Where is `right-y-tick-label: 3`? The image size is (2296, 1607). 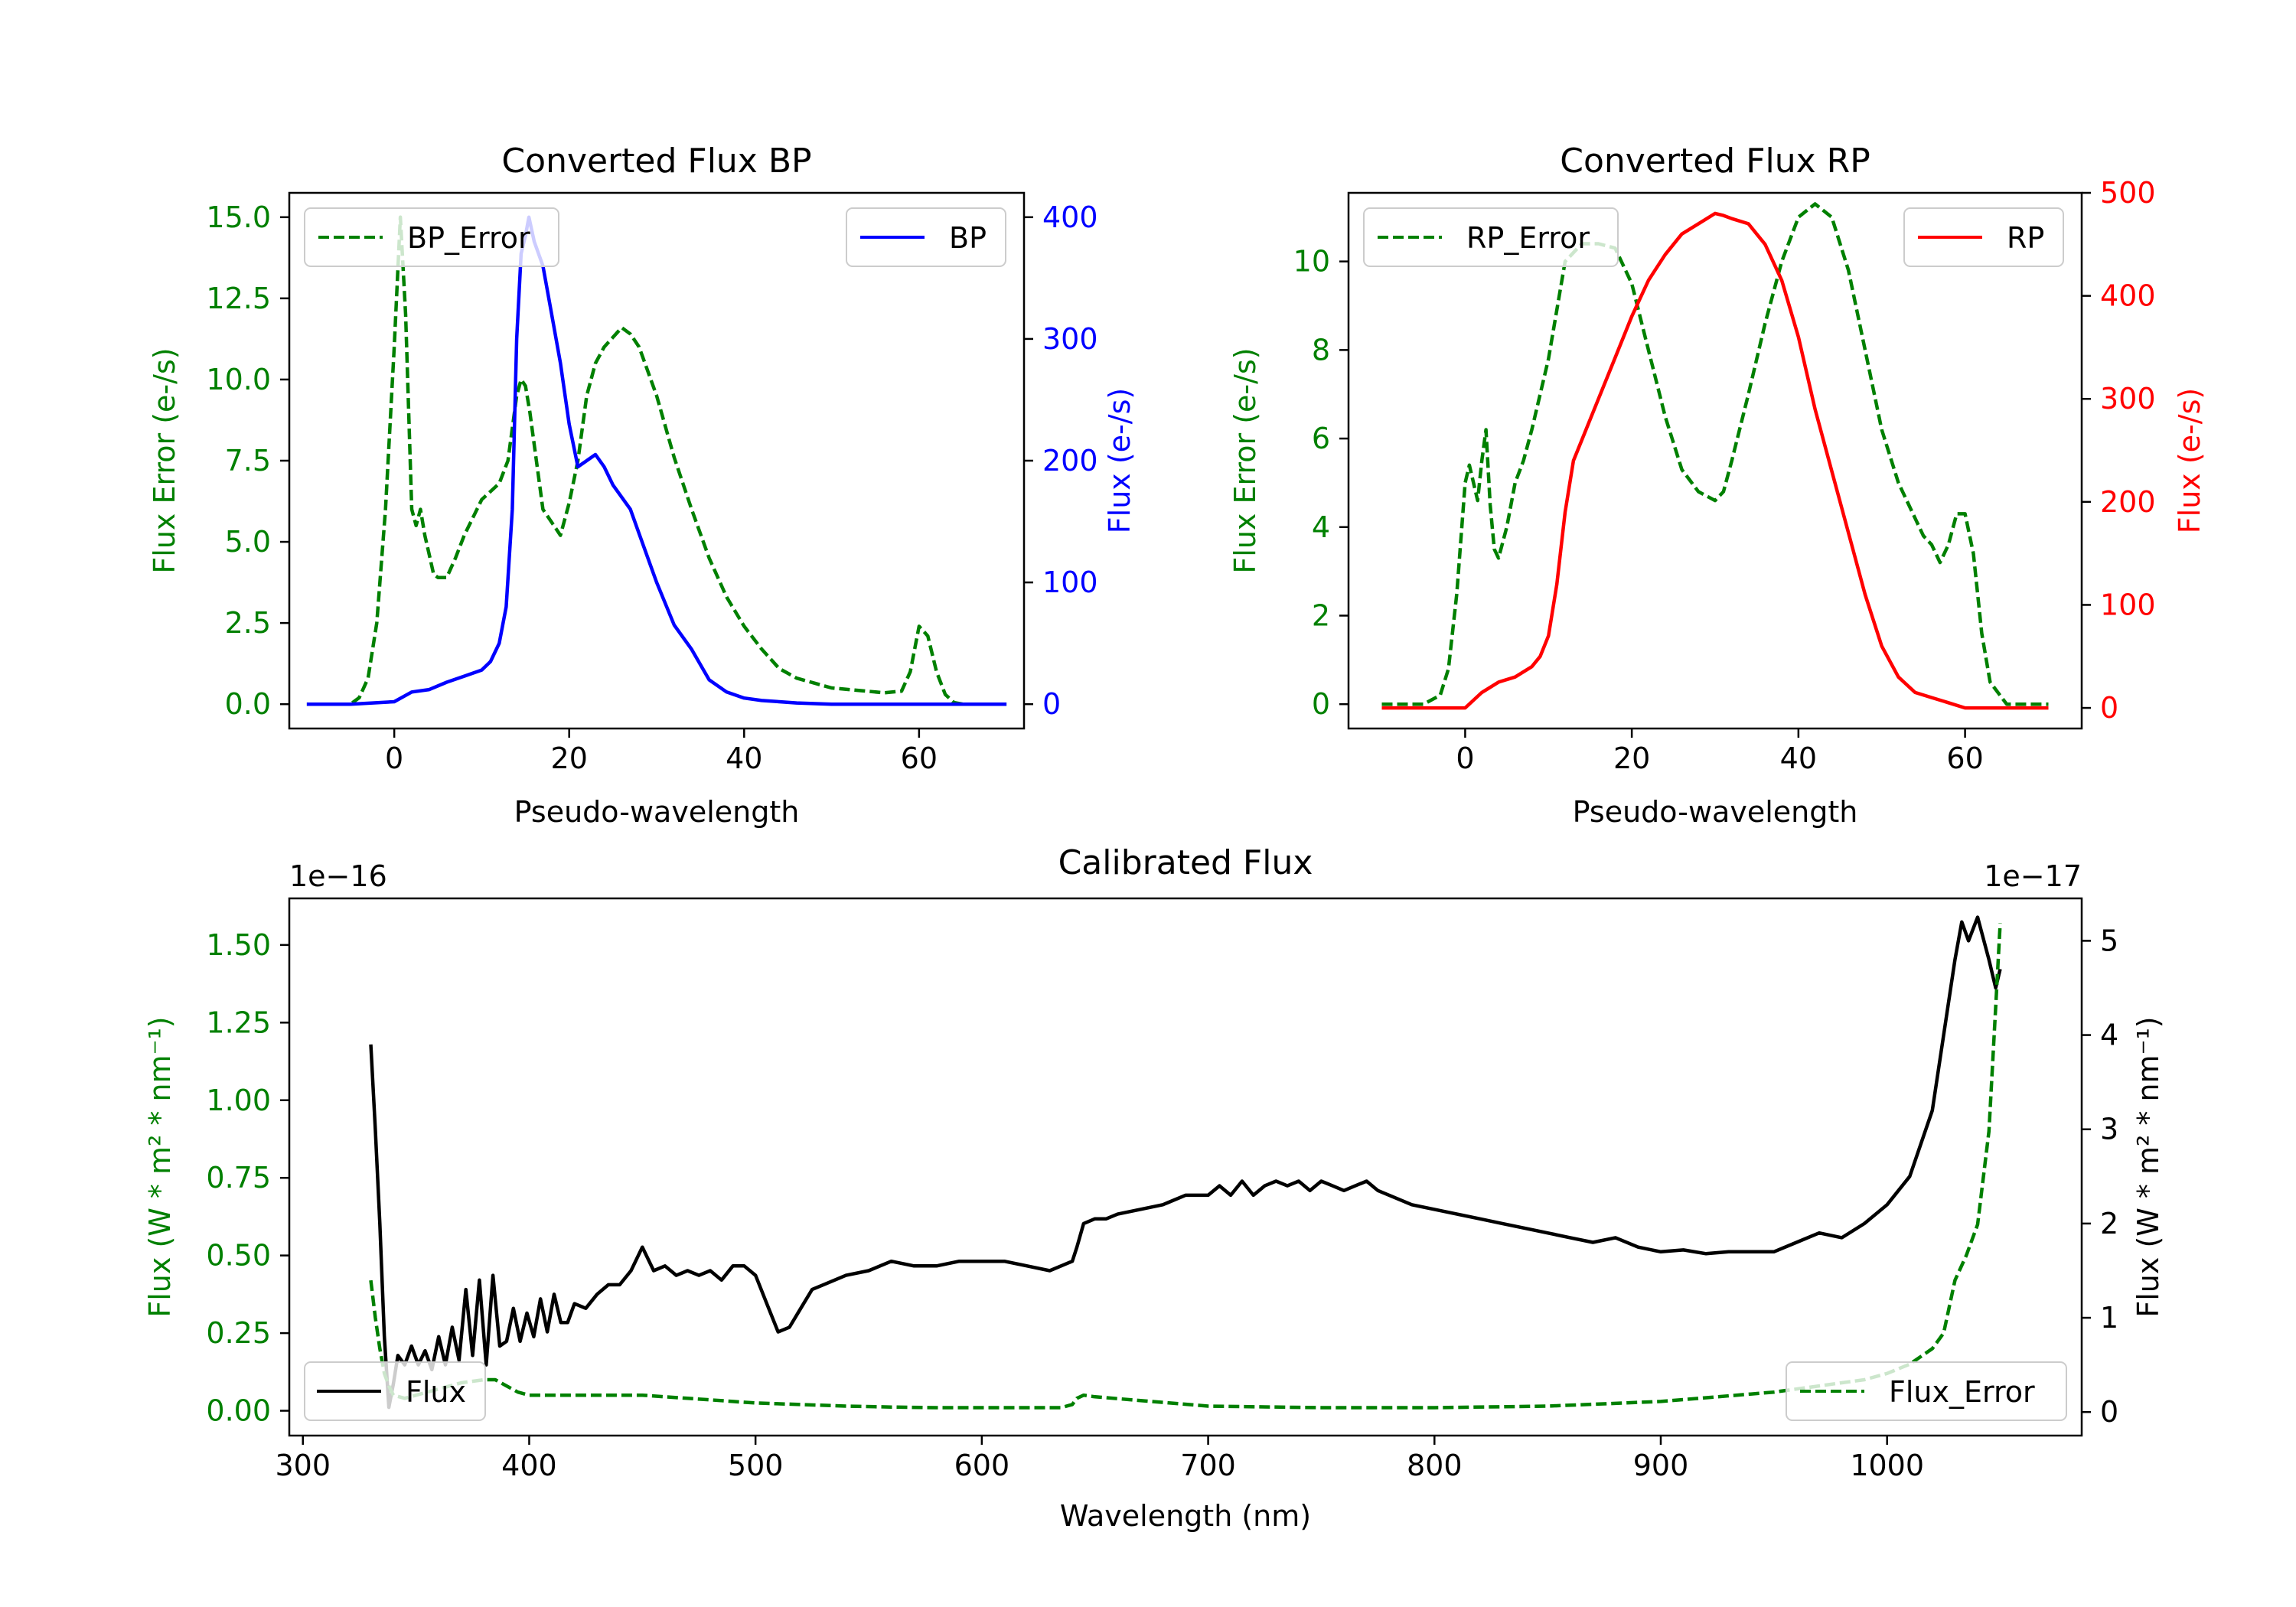 right-y-tick-label: 3 is located at coordinates (2109, 1129).